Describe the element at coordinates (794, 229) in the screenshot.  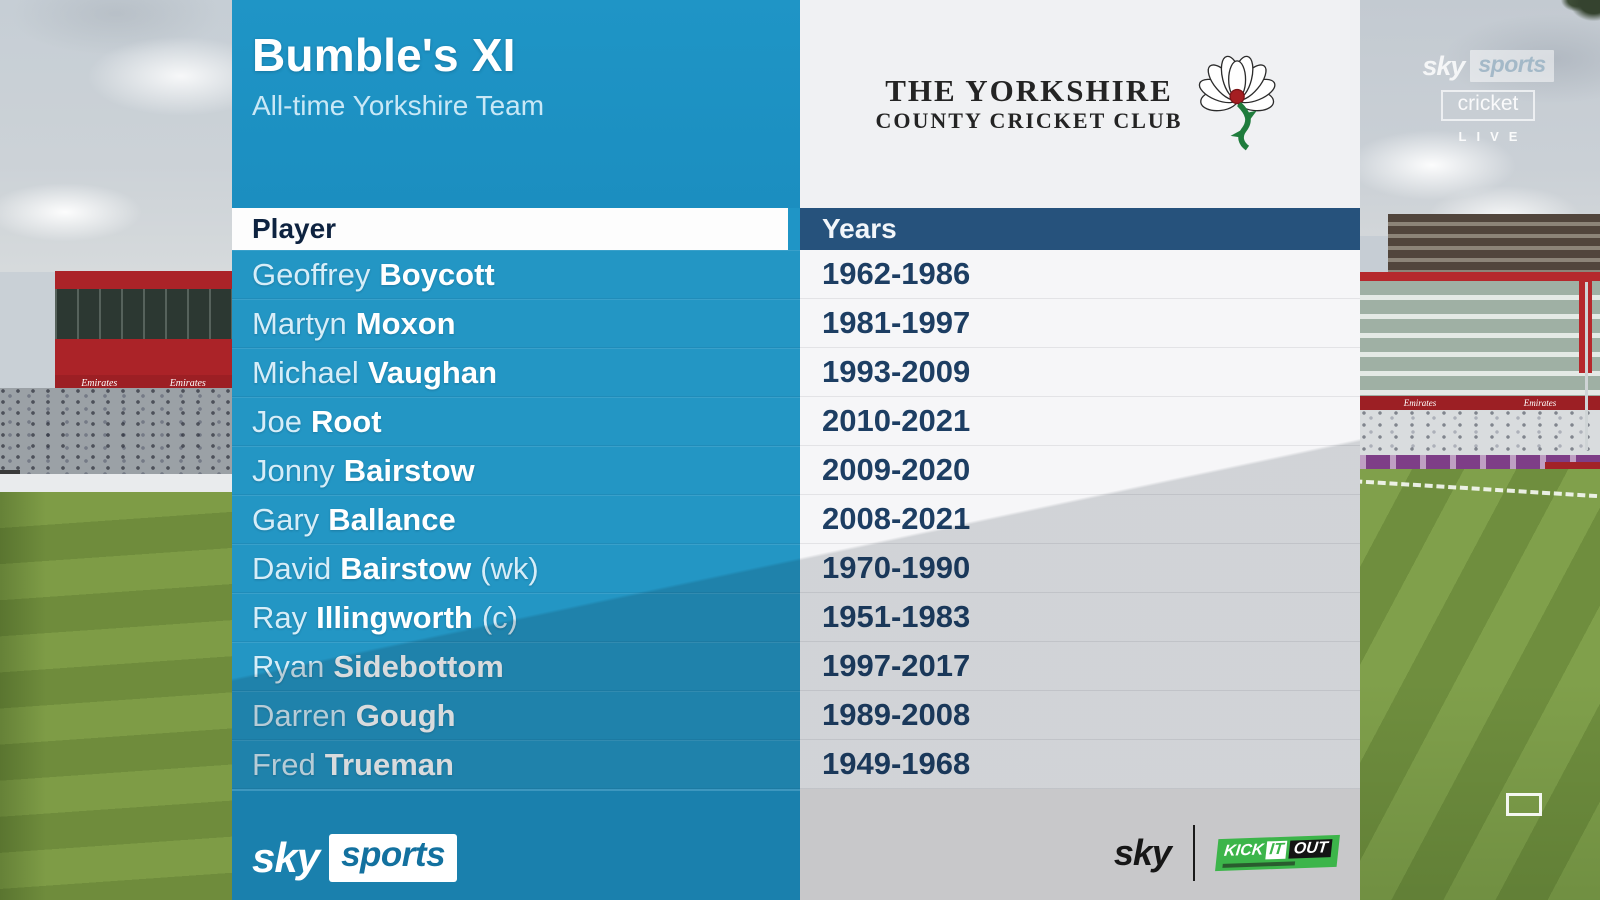
I see `header-gap` at that location.